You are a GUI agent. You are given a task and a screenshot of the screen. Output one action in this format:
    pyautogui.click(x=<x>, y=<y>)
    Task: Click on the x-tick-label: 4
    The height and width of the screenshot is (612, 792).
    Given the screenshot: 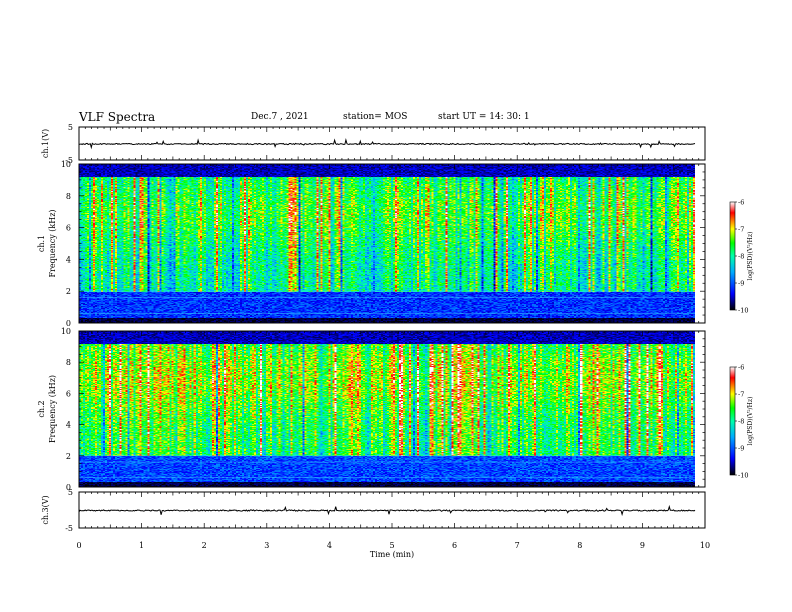 What is the action you would take?
    pyautogui.click(x=329, y=545)
    